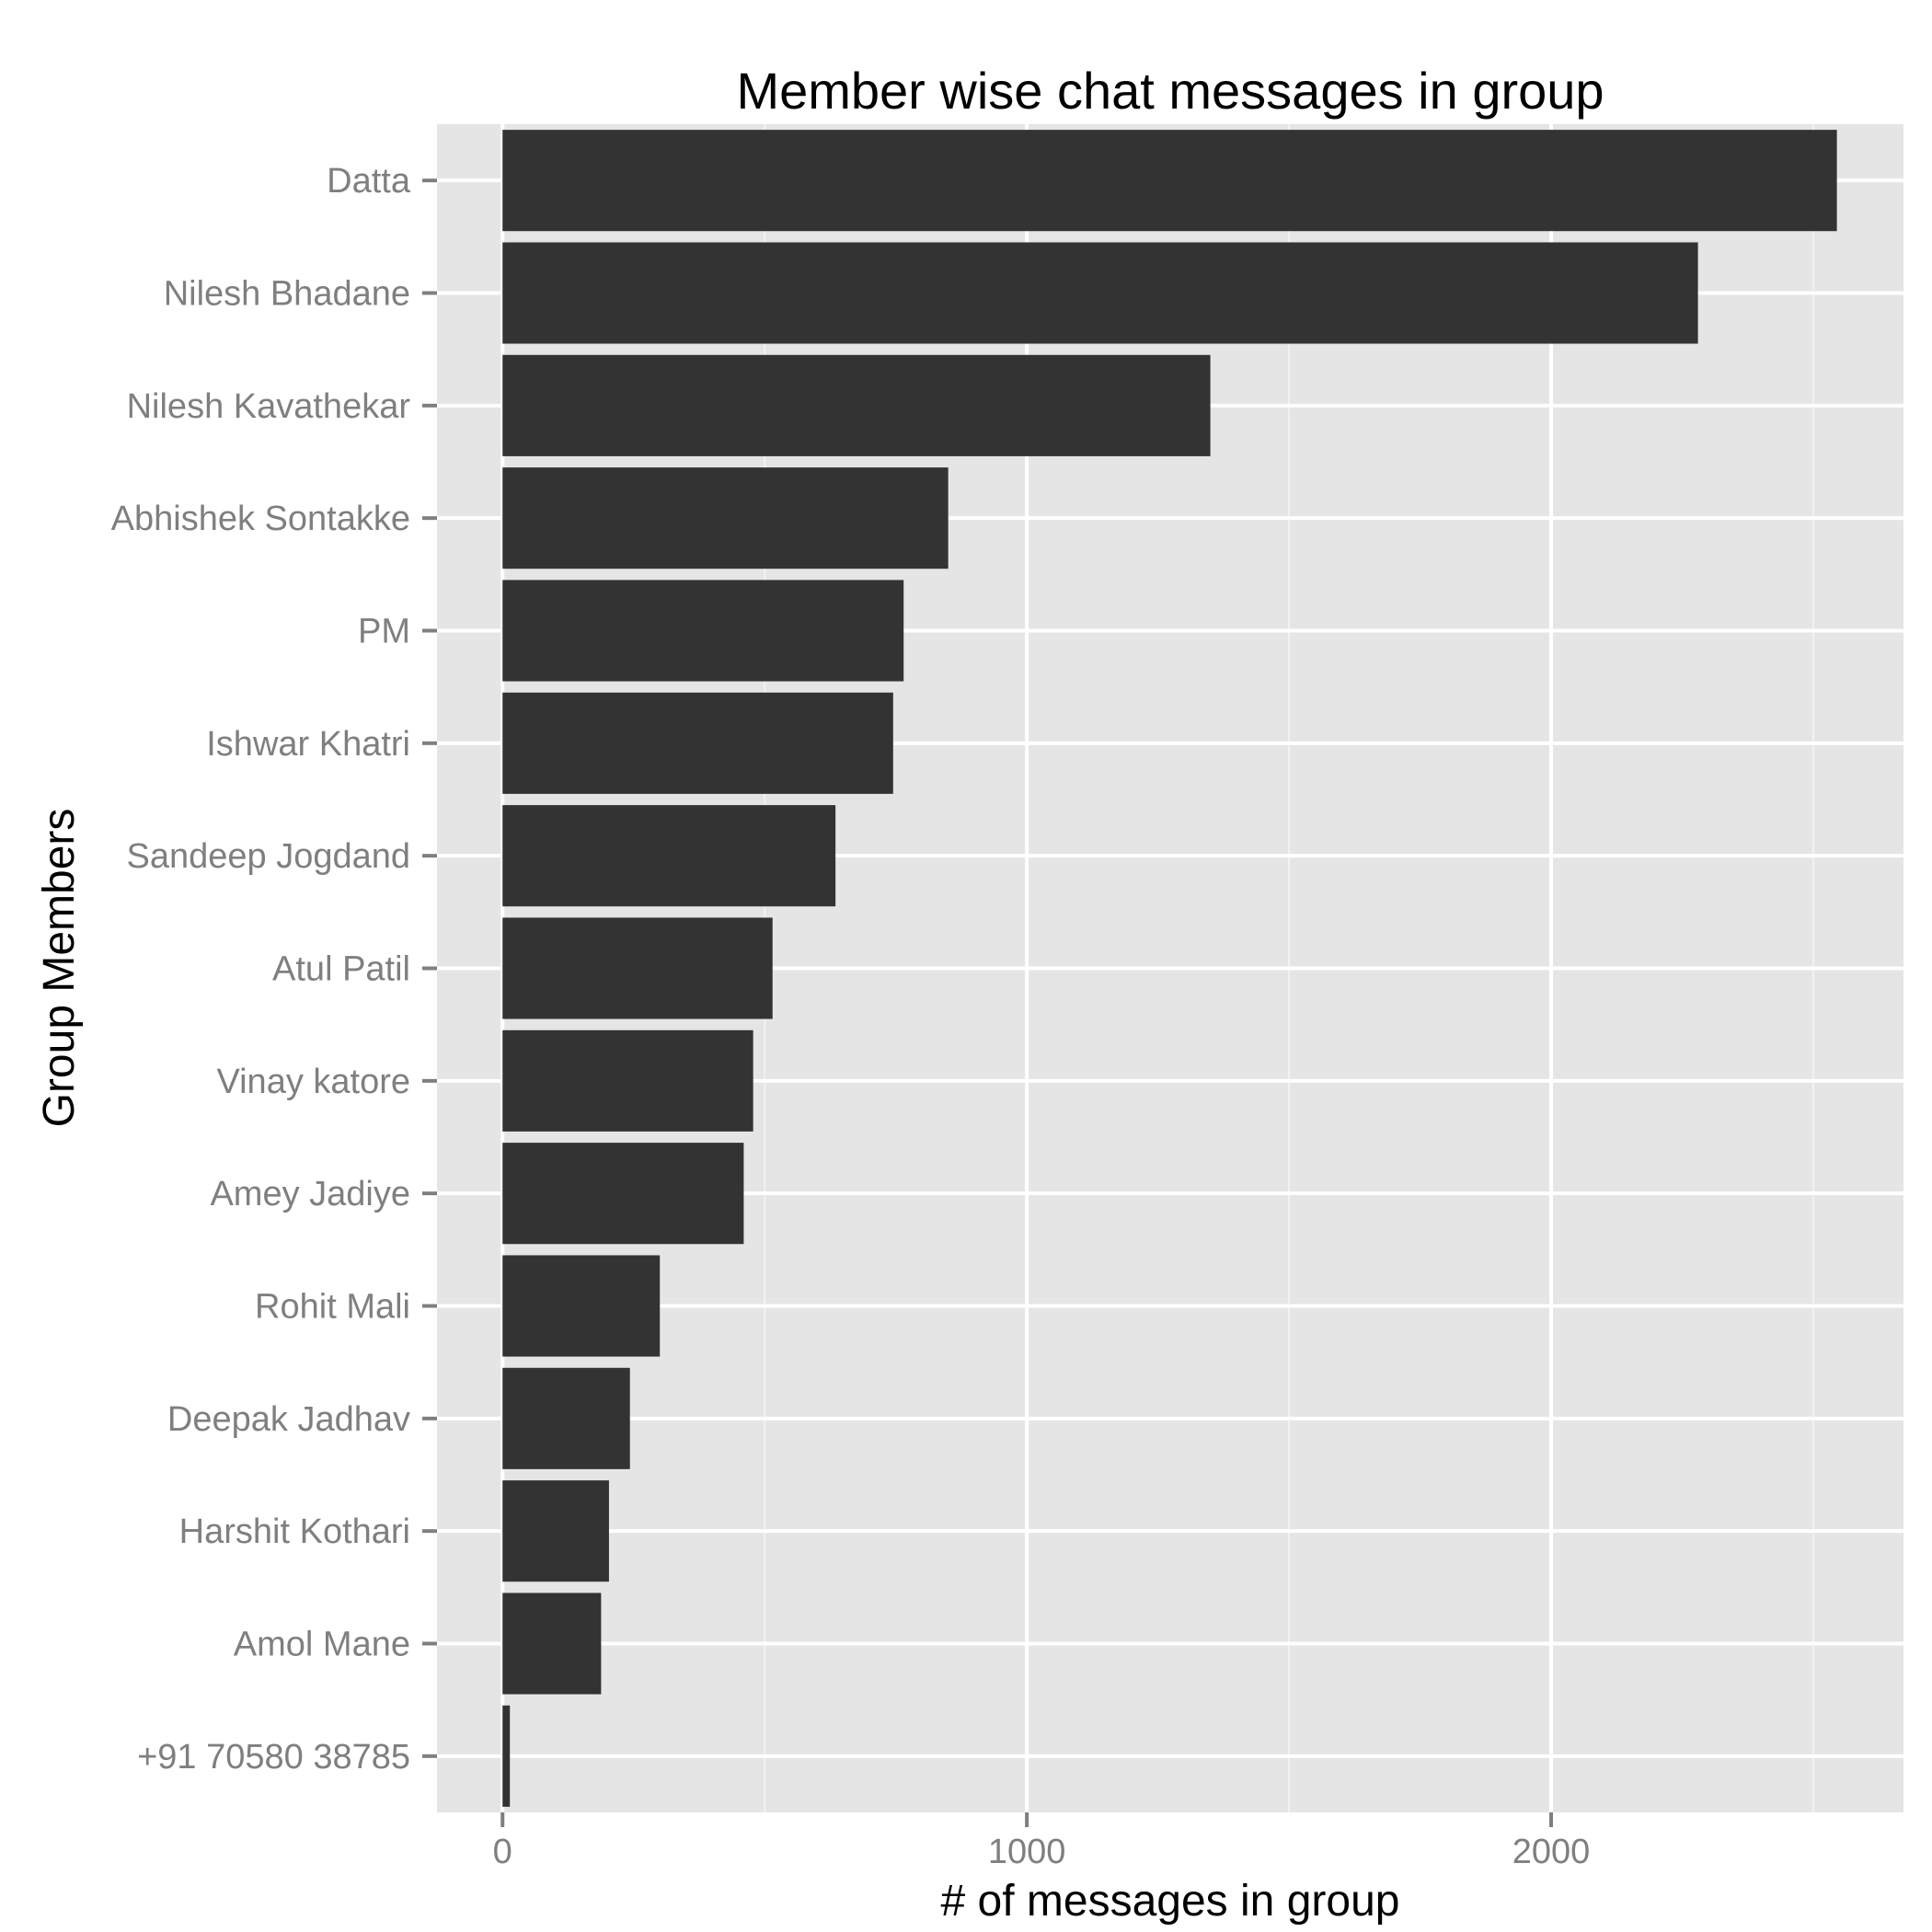  Describe the element at coordinates (310, 1194) in the screenshot. I see `y-tick-label: Amey Jadiye` at that location.